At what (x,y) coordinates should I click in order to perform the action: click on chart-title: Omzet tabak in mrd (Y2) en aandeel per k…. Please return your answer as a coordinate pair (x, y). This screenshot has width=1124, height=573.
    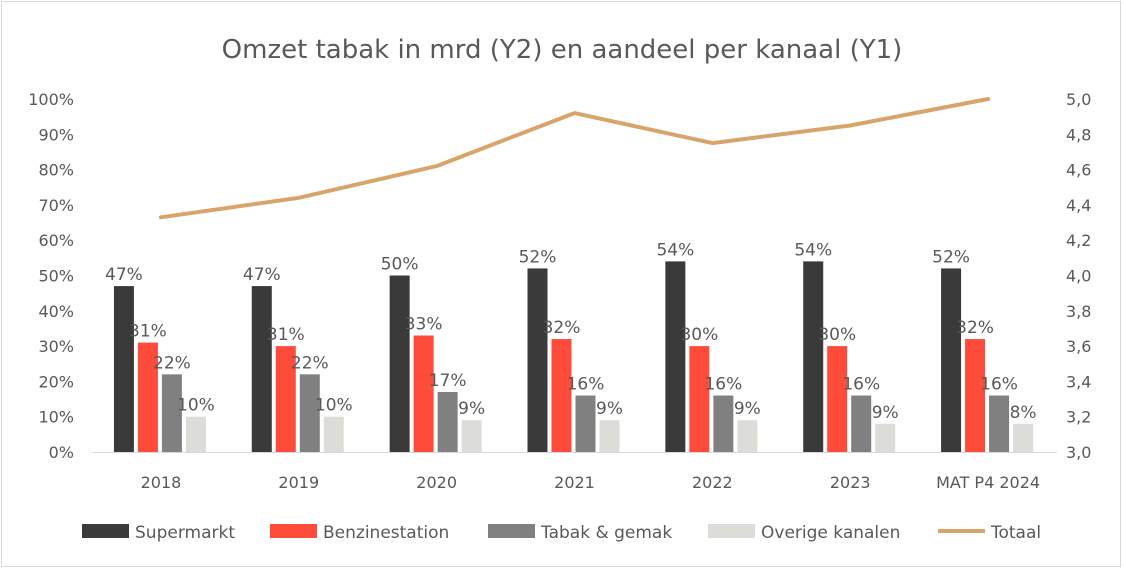
    Looking at the image, I should click on (562, 50).